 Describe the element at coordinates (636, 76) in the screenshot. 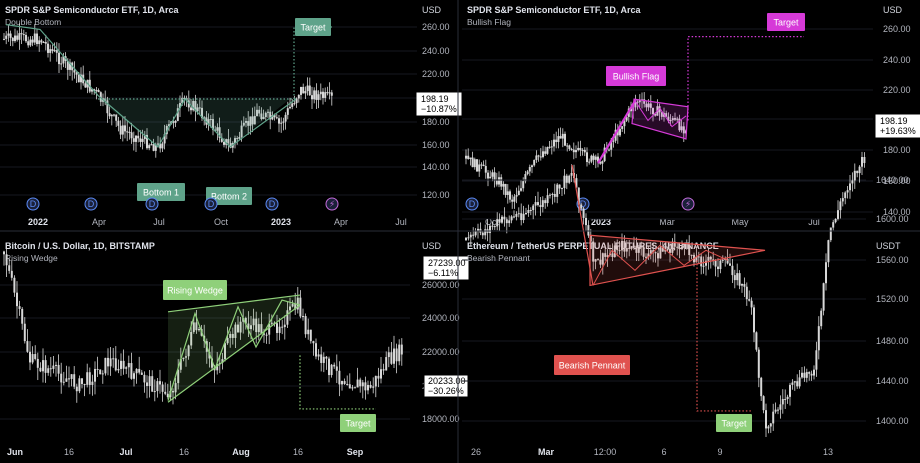

I see `flag-label-box` at that location.